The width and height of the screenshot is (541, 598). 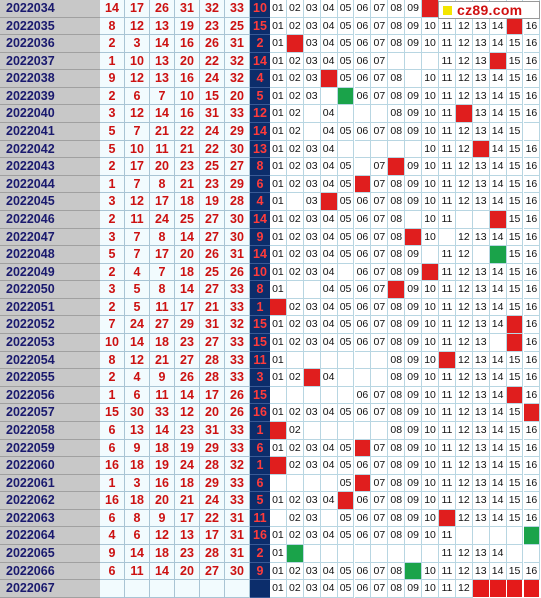 I want to click on red-ball-number: 6, so click(x=137, y=395).